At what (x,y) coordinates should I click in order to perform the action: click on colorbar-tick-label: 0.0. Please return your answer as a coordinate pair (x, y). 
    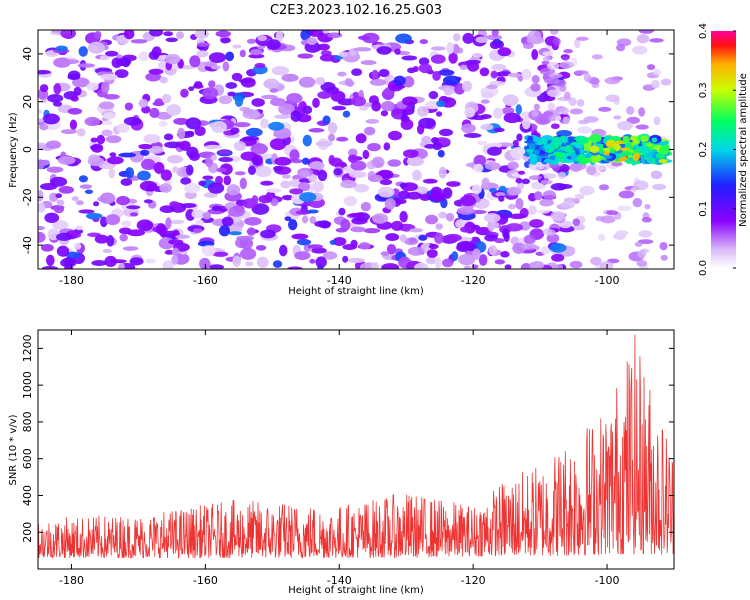
    Looking at the image, I should click on (703, 268).